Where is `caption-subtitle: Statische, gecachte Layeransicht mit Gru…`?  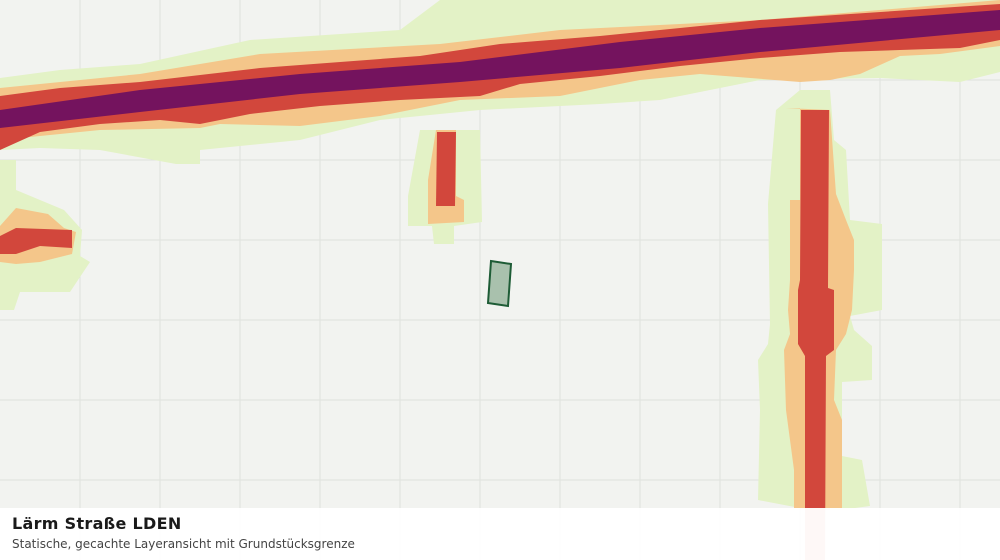
caption-subtitle: Statische, gecachte Layeransicht mit Gru… is located at coordinates (183, 544).